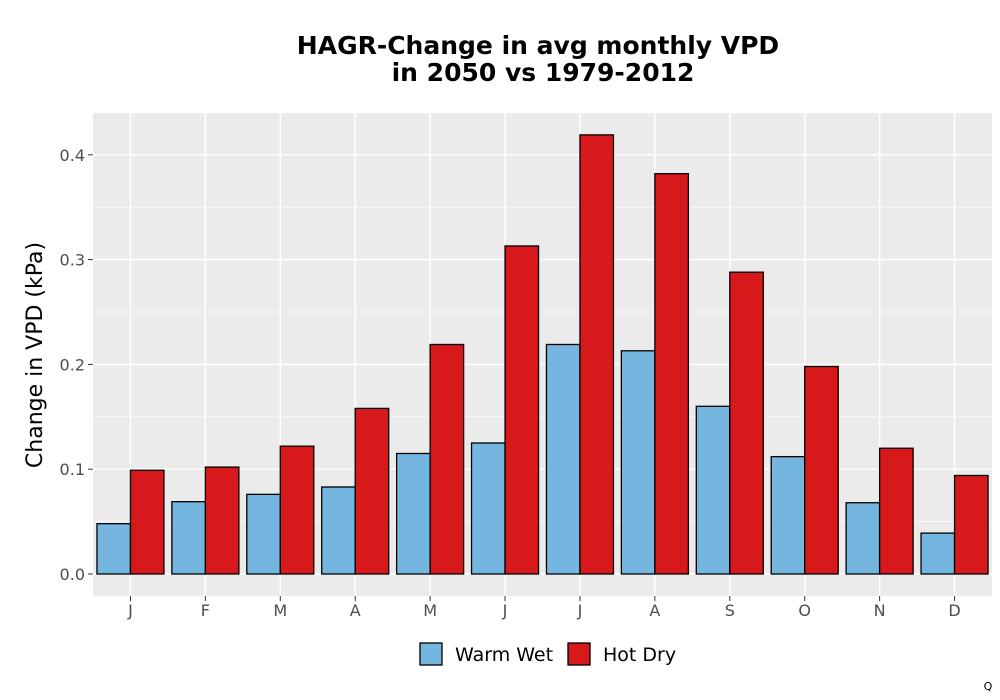 The image size is (1000, 700). I want to click on legend-label: Warm Wet, so click(504, 655).